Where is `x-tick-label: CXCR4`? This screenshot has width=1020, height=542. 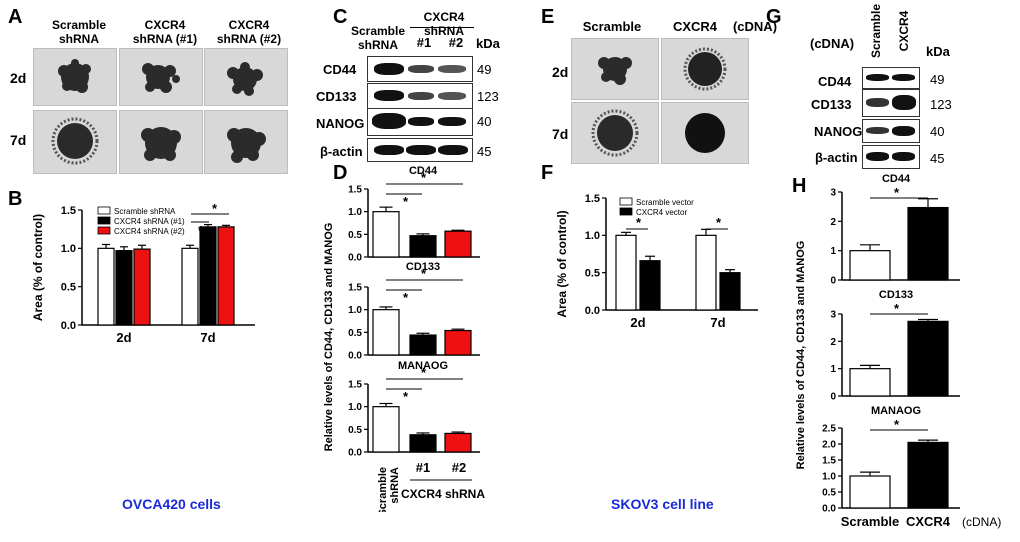
x-tick-label: CXCR4 is located at coordinates (928, 521).